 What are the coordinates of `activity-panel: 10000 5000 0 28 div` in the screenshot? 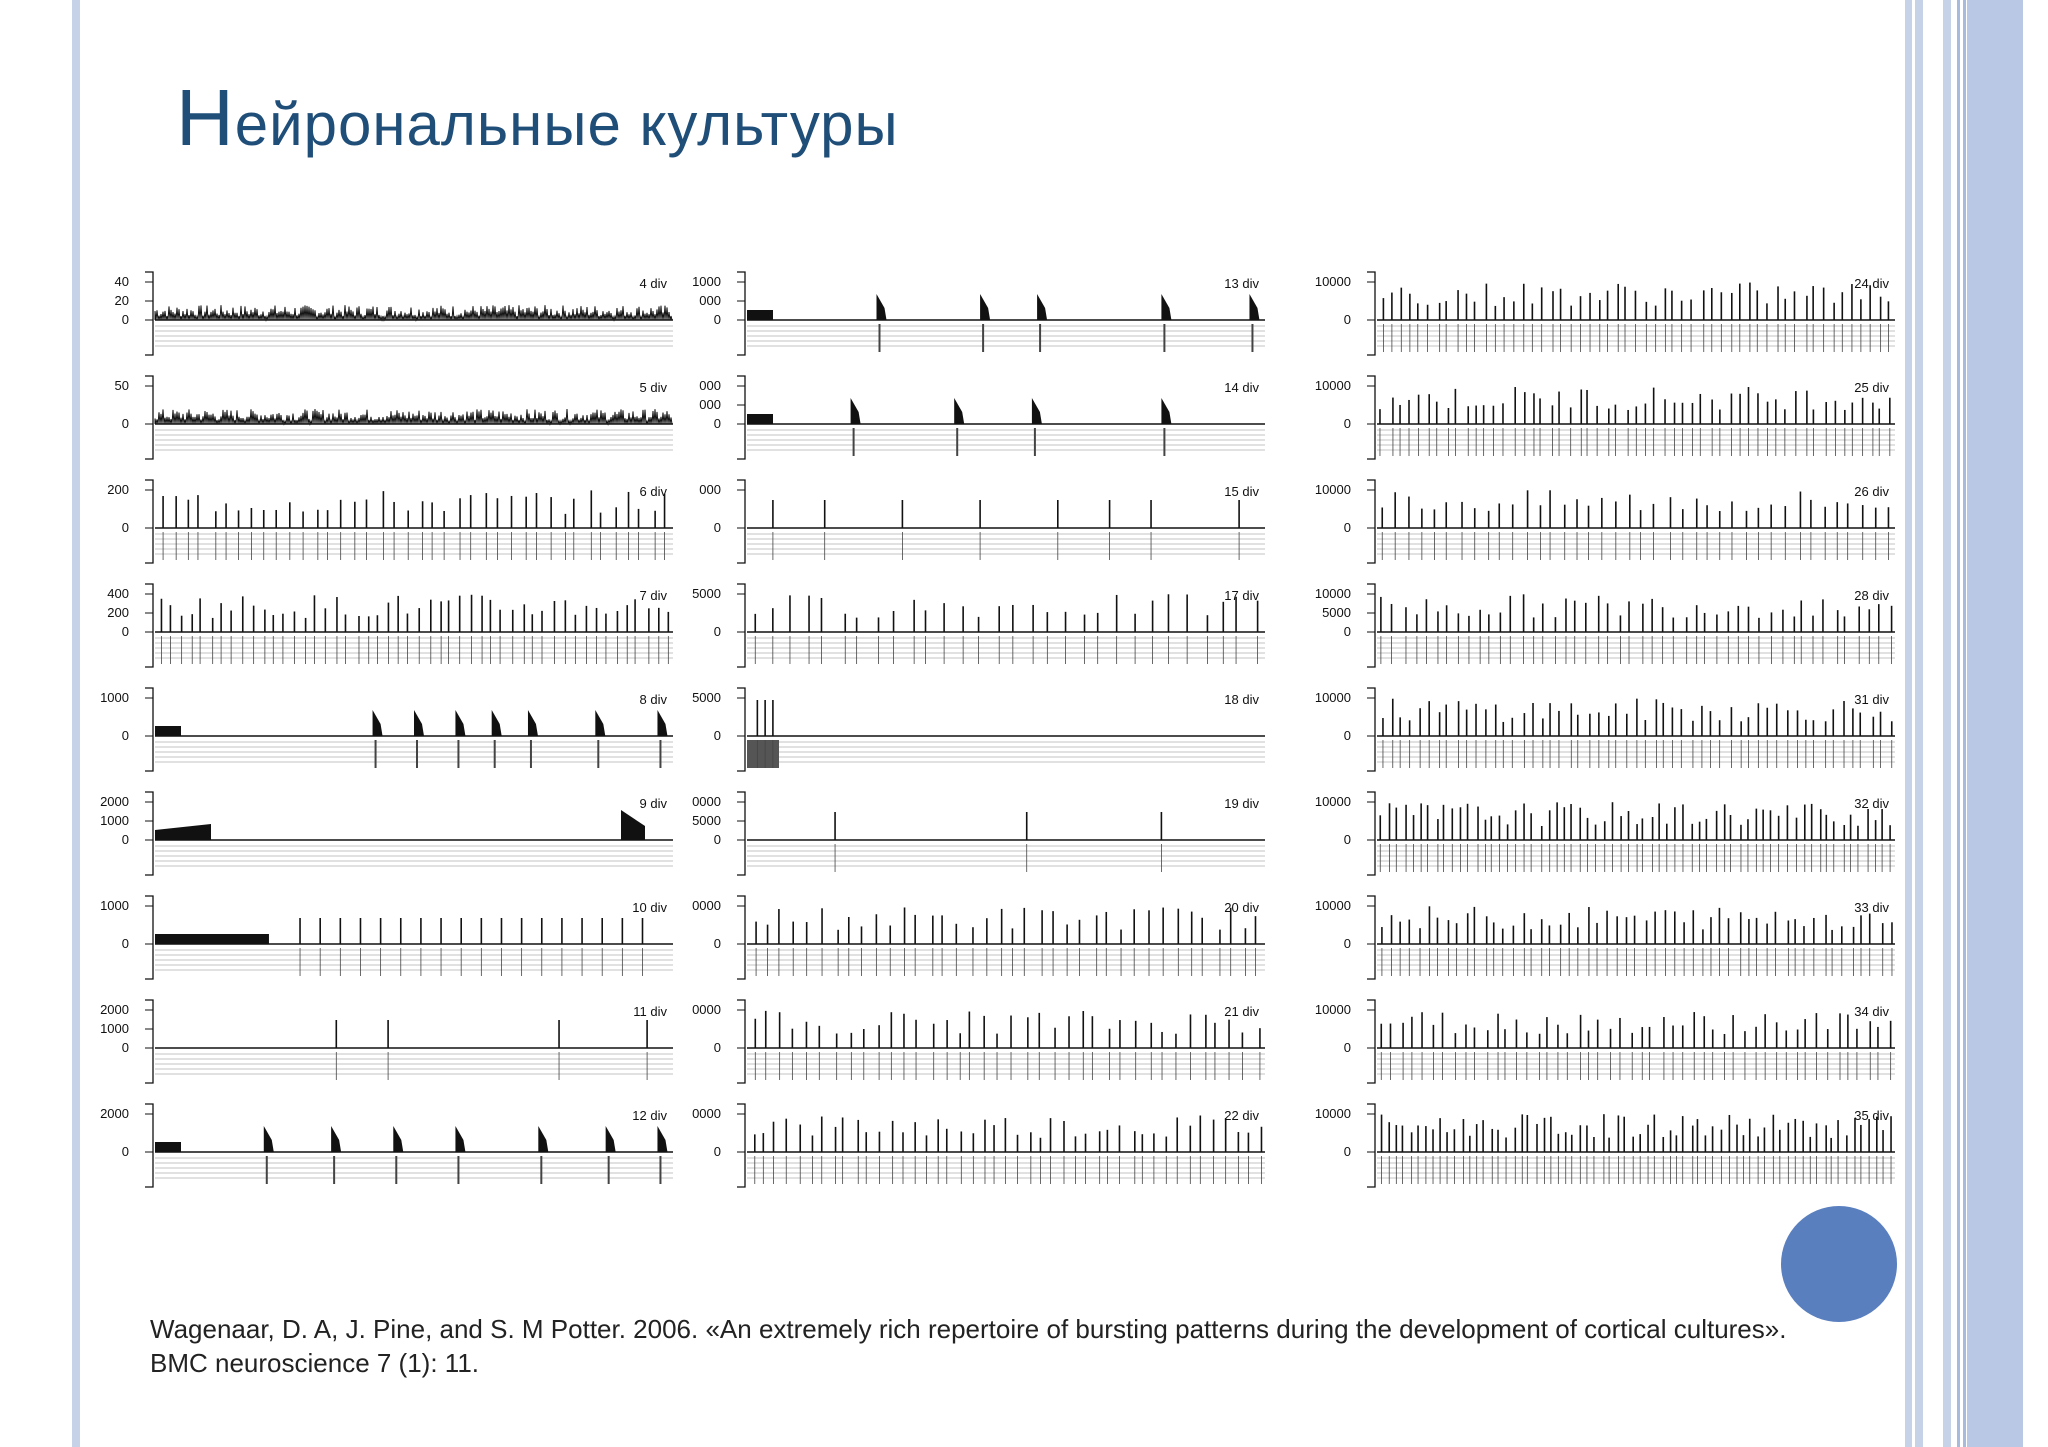 It's located at (1605, 625).